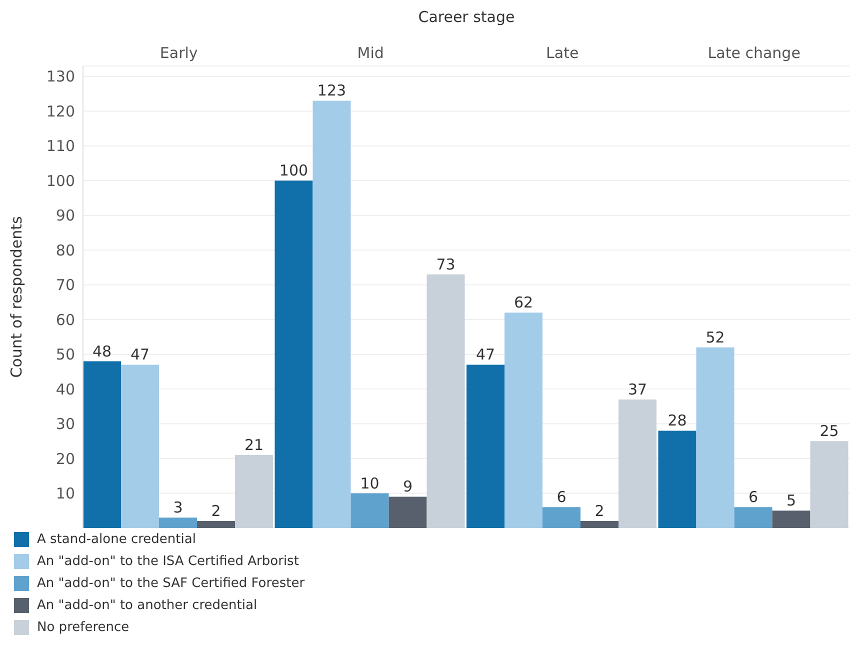 Image resolution: width=858 pixels, height=645 pixels. Describe the element at coordinates (65, 424) in the screenshot. I see `y-tick-label: 30` at that location.